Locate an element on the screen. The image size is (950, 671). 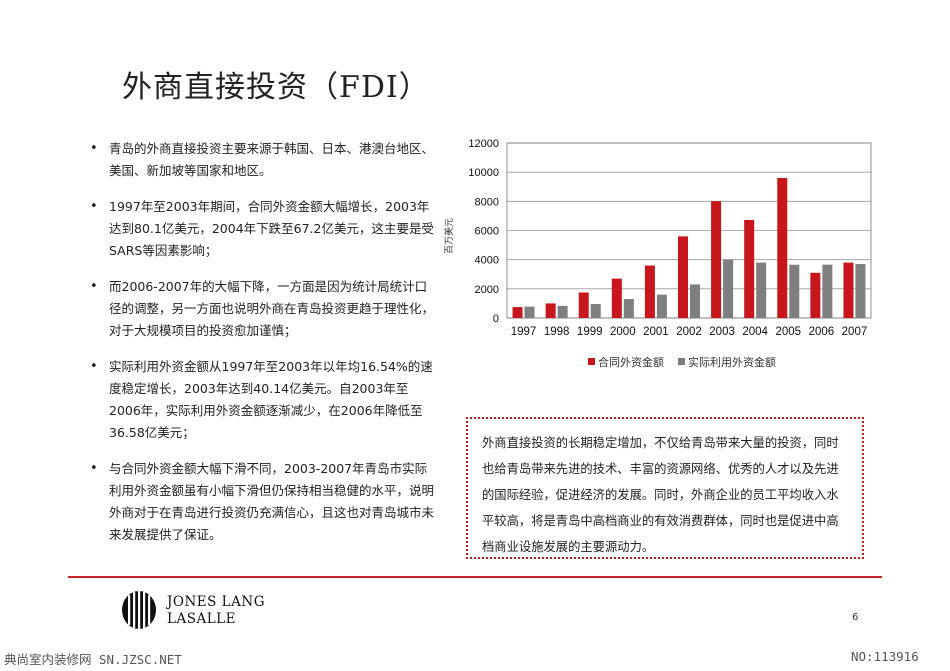
page-number: 6 is located at coordinates (855, 617).